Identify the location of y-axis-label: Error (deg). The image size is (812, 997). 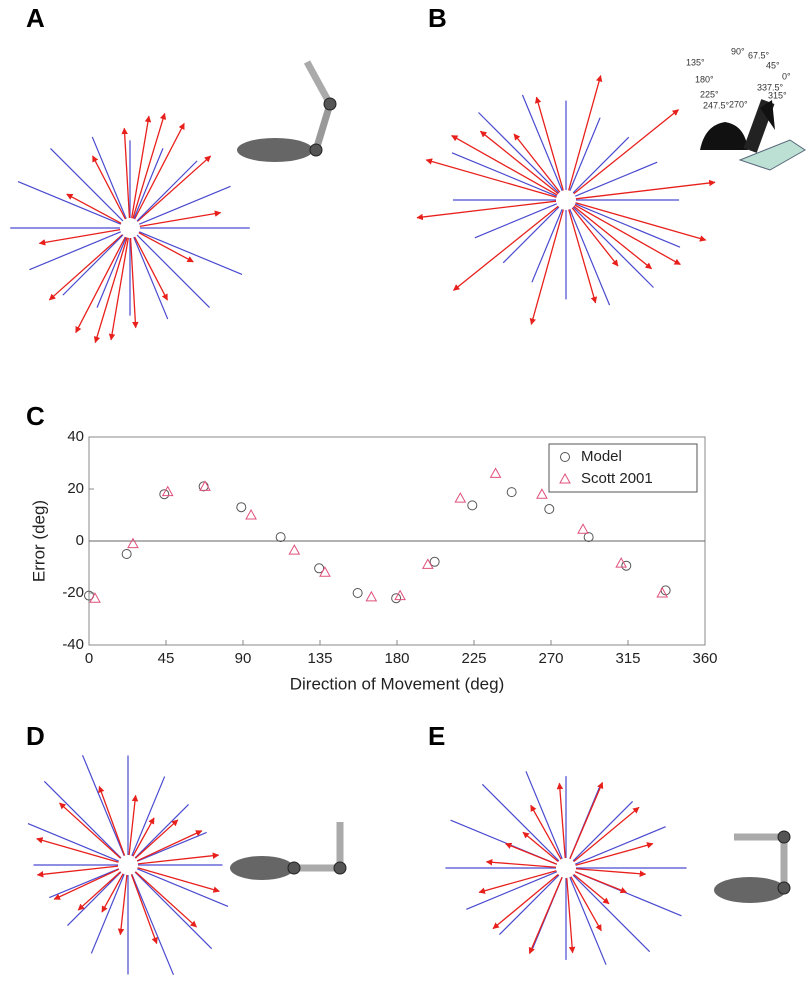
(38, 541).